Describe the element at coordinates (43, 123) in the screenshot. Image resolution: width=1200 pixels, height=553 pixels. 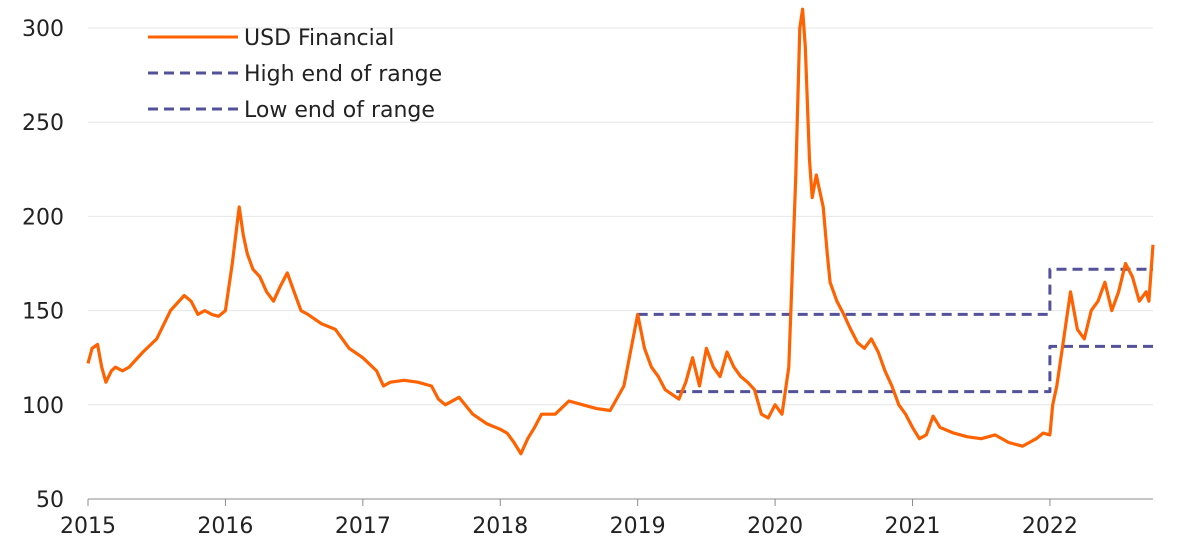
I see `y-tick-label-250: 250` at that location.